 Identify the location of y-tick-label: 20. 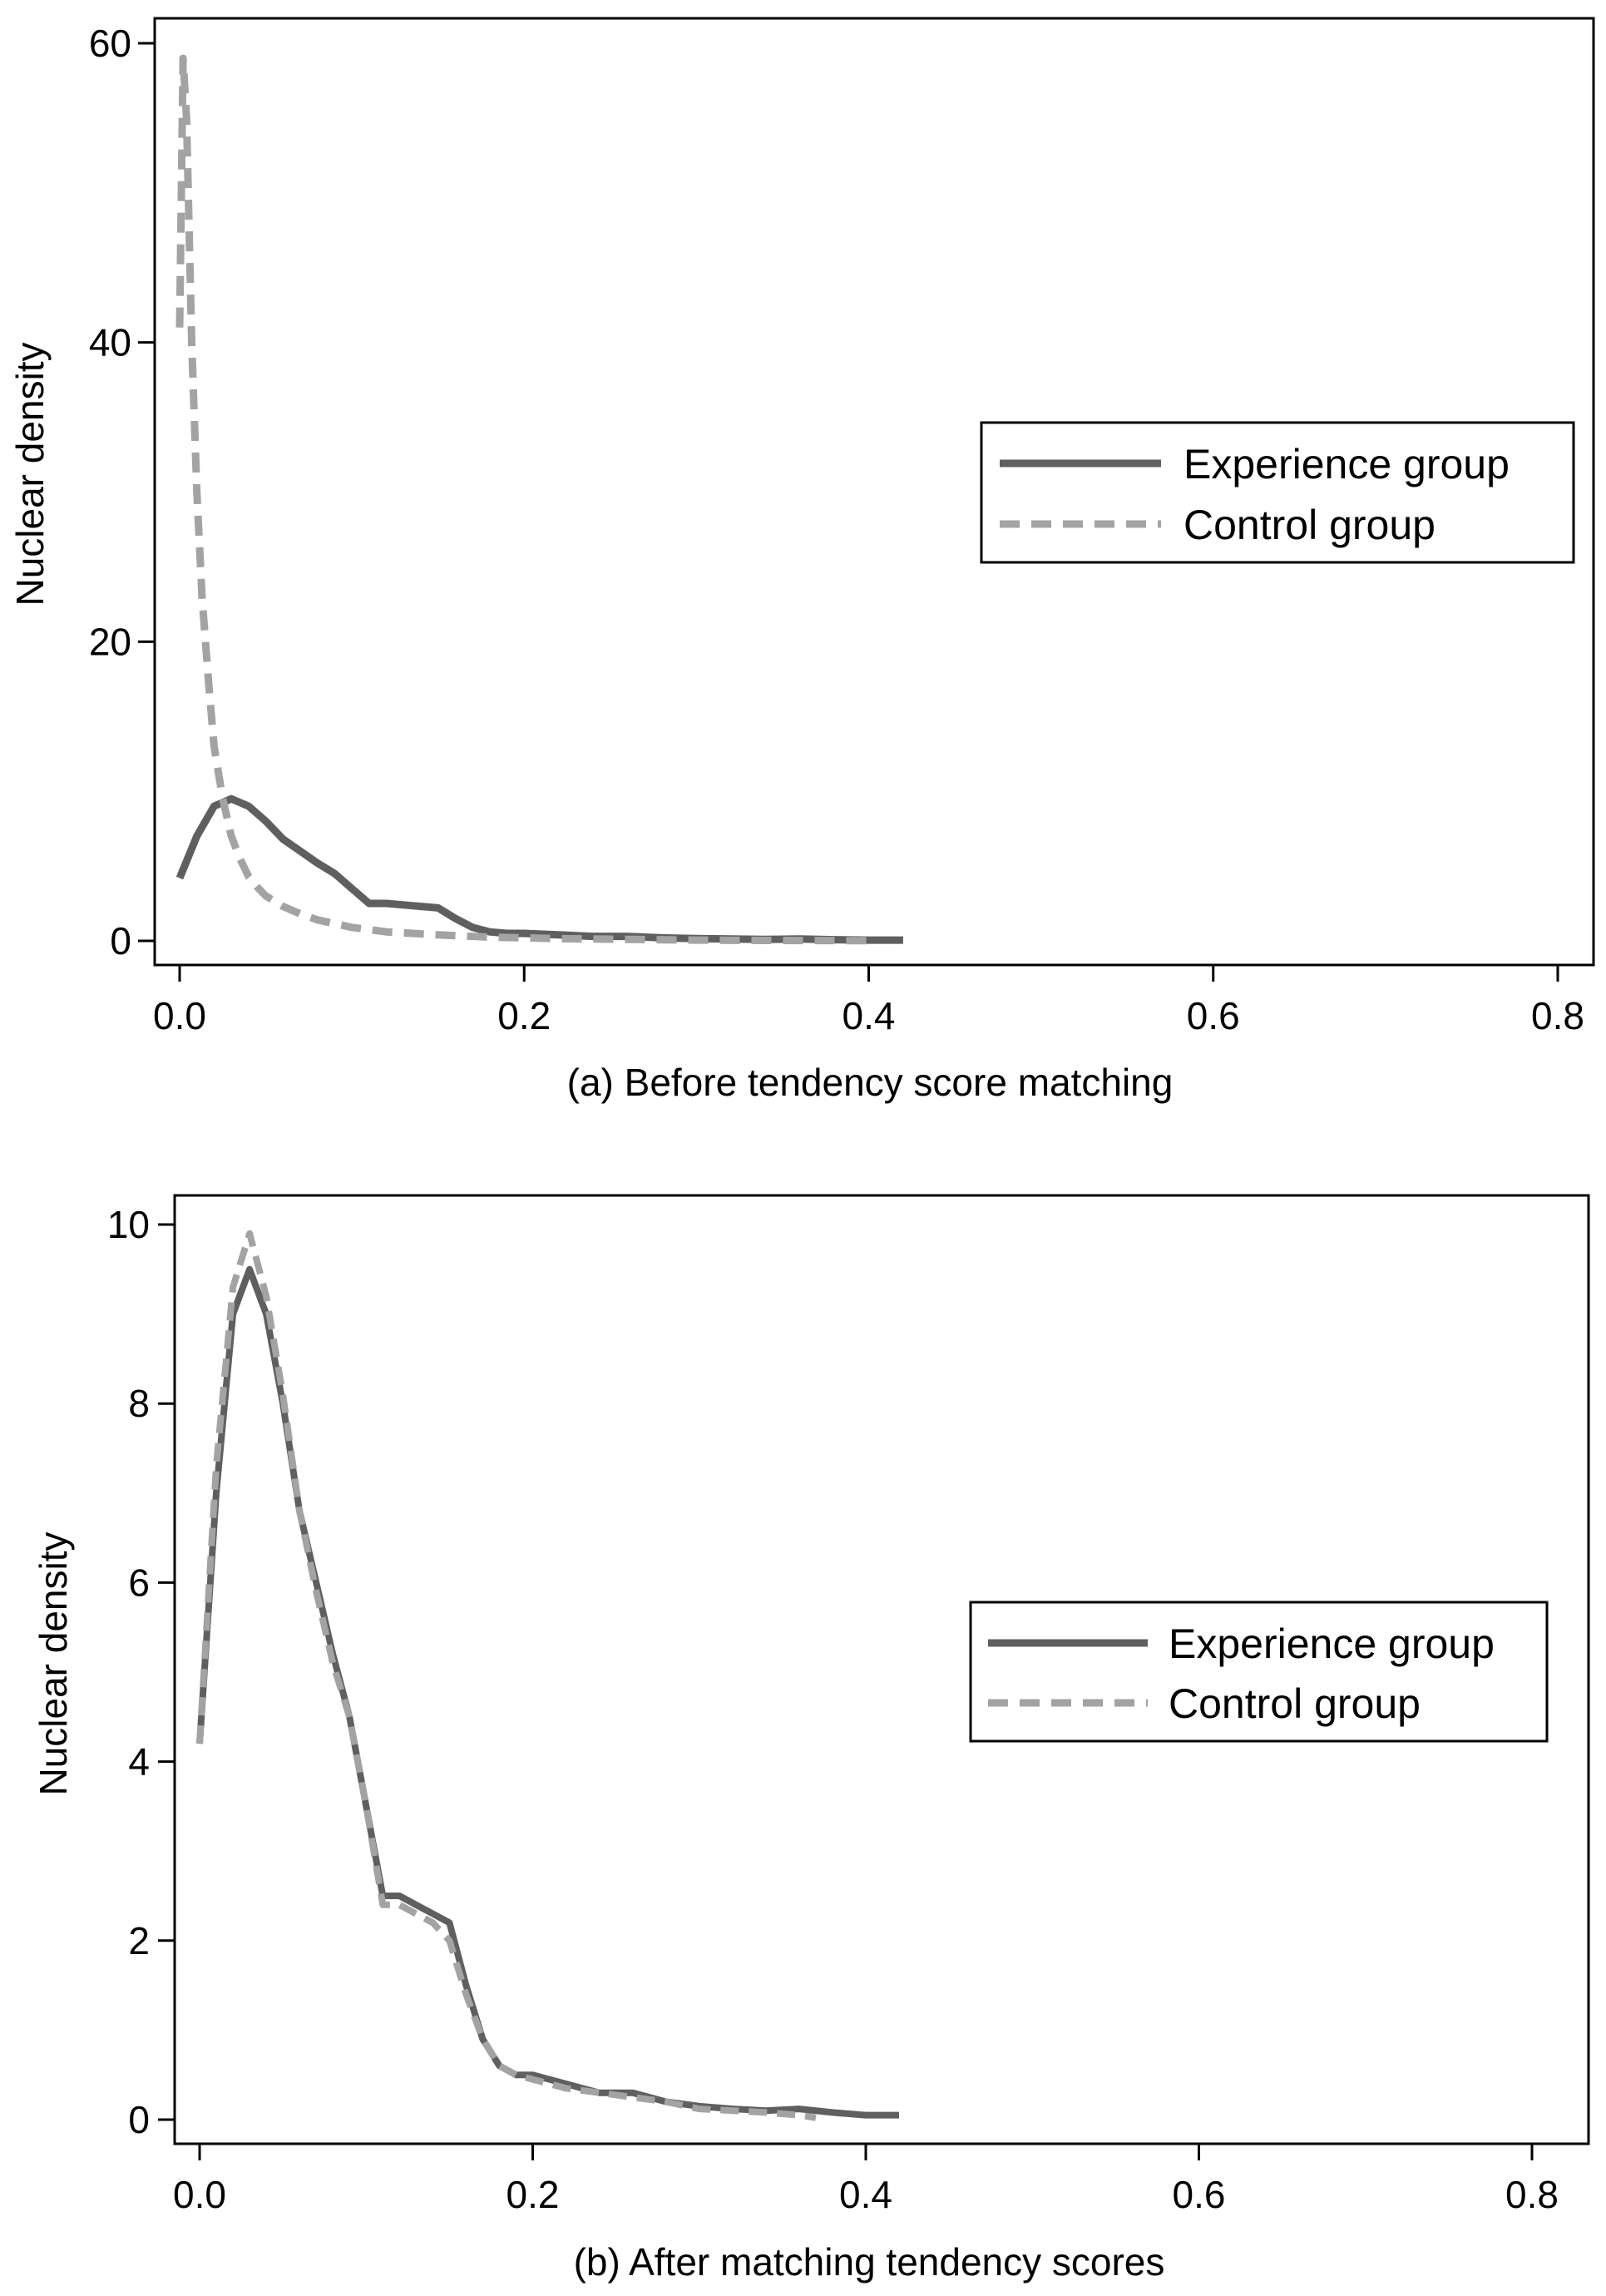
(110, 641).